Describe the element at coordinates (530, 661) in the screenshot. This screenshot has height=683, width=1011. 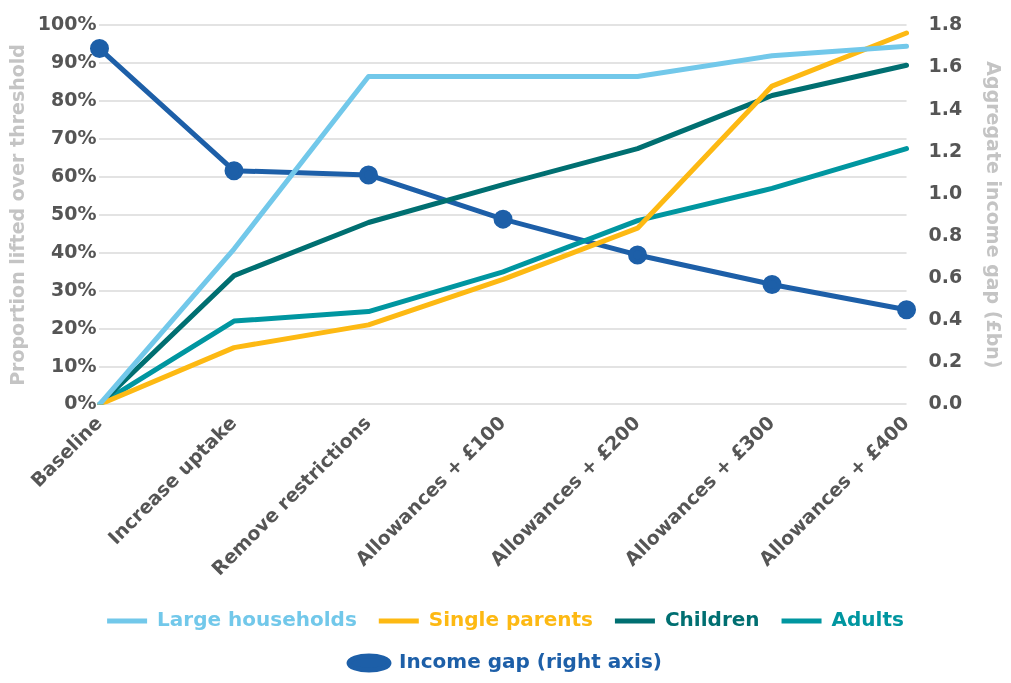
I see `legend-label: Income gap (right axis)` at that location.